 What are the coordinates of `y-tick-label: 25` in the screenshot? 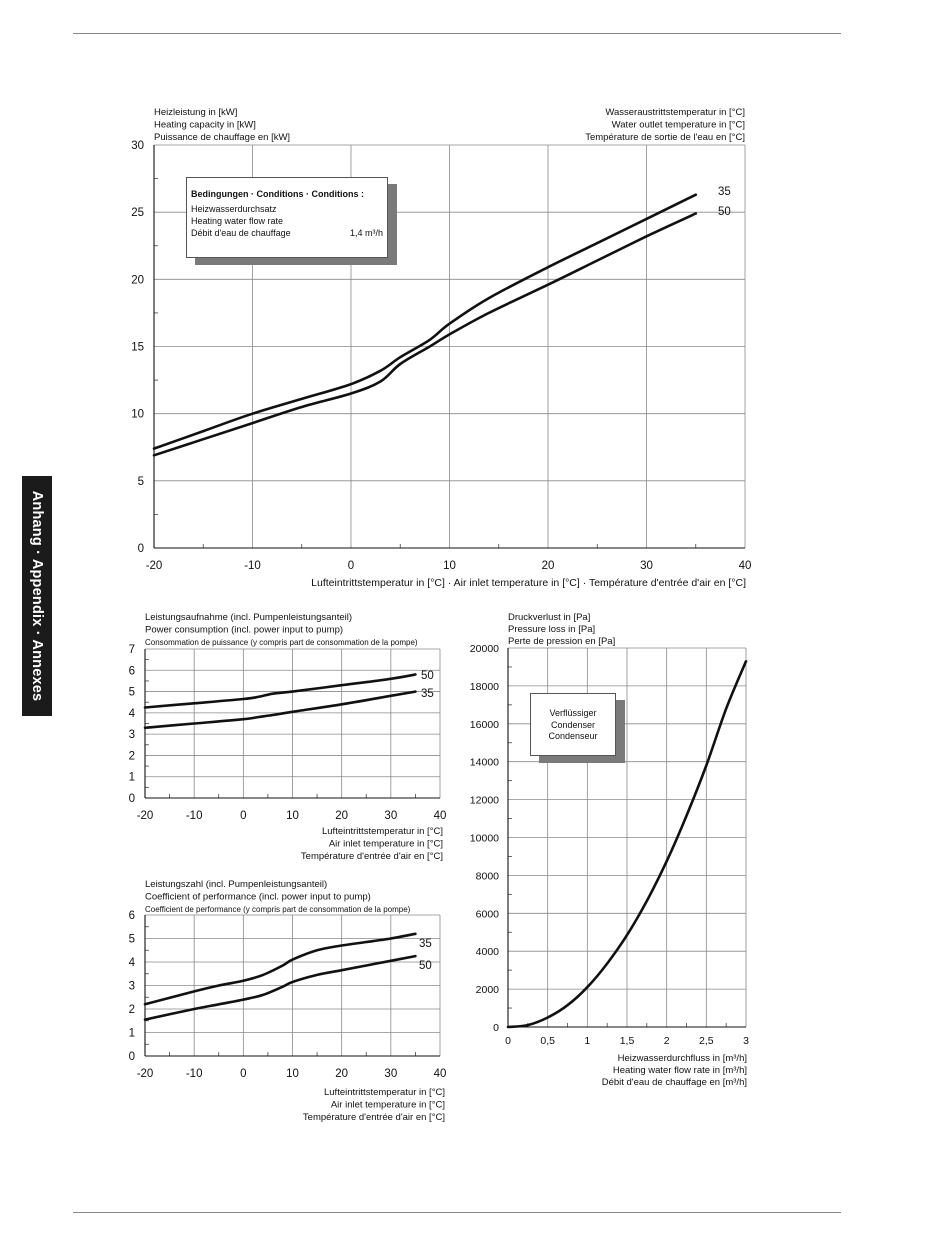 It's located at (137, 213).